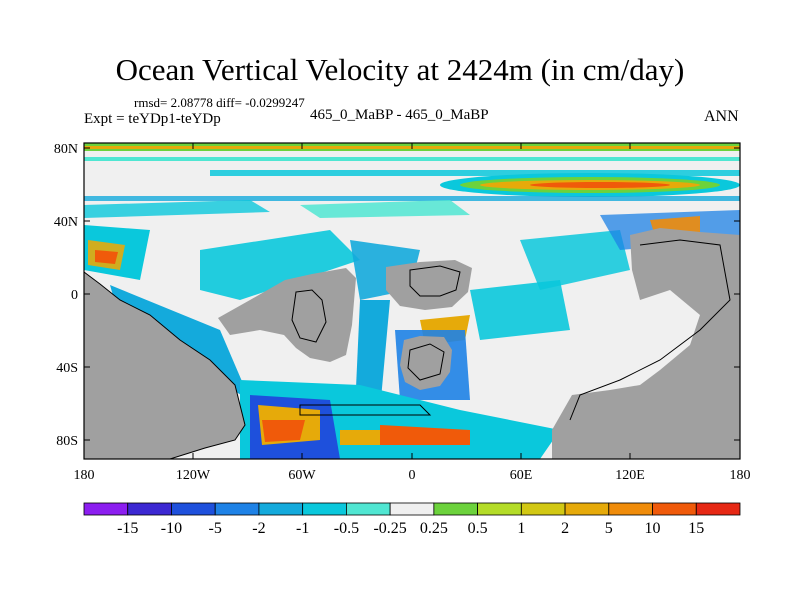  What do you see at coordinates (609, 528) in the screenshot?
I see `colorbar-label: 5` at bounding box center [609, 528].